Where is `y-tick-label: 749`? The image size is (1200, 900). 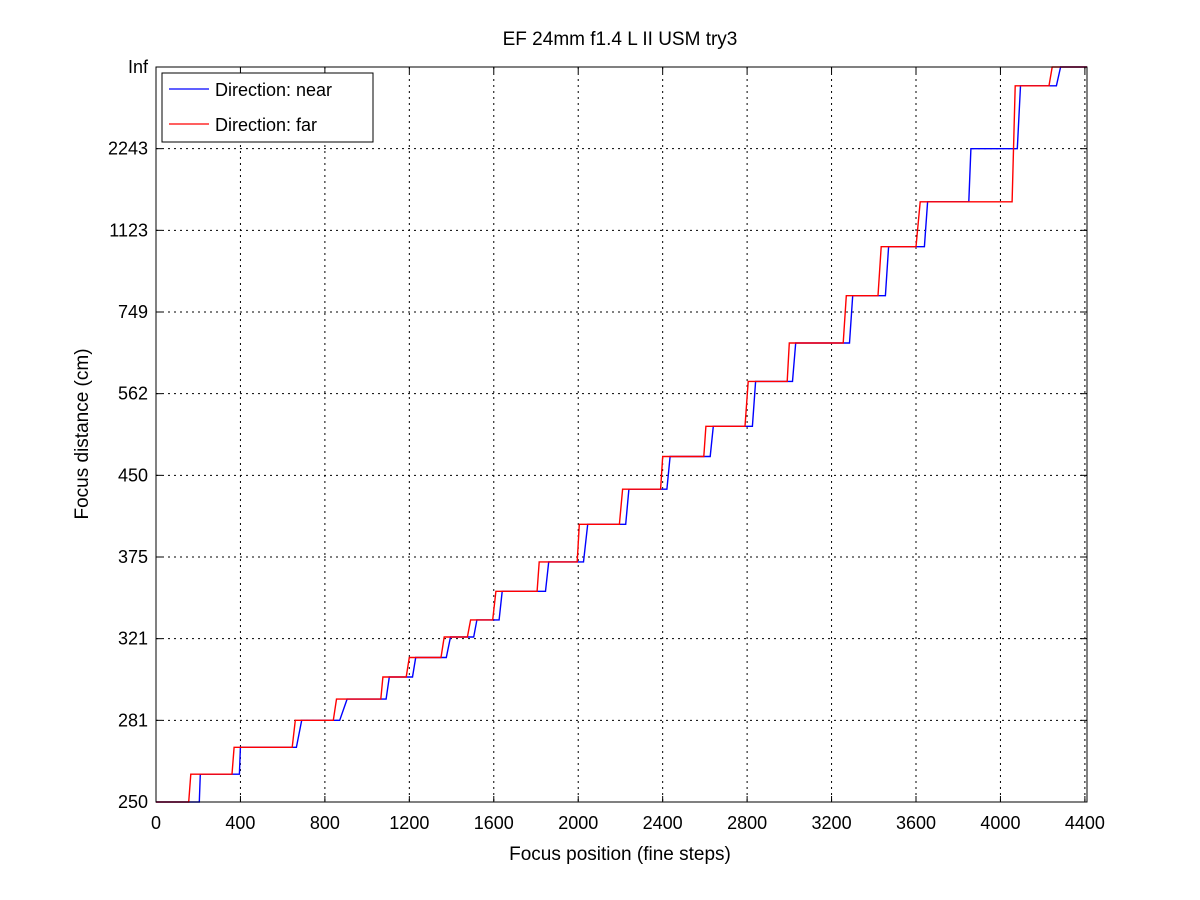 y-tick-label: 749 is located at coordinates (133, 312).